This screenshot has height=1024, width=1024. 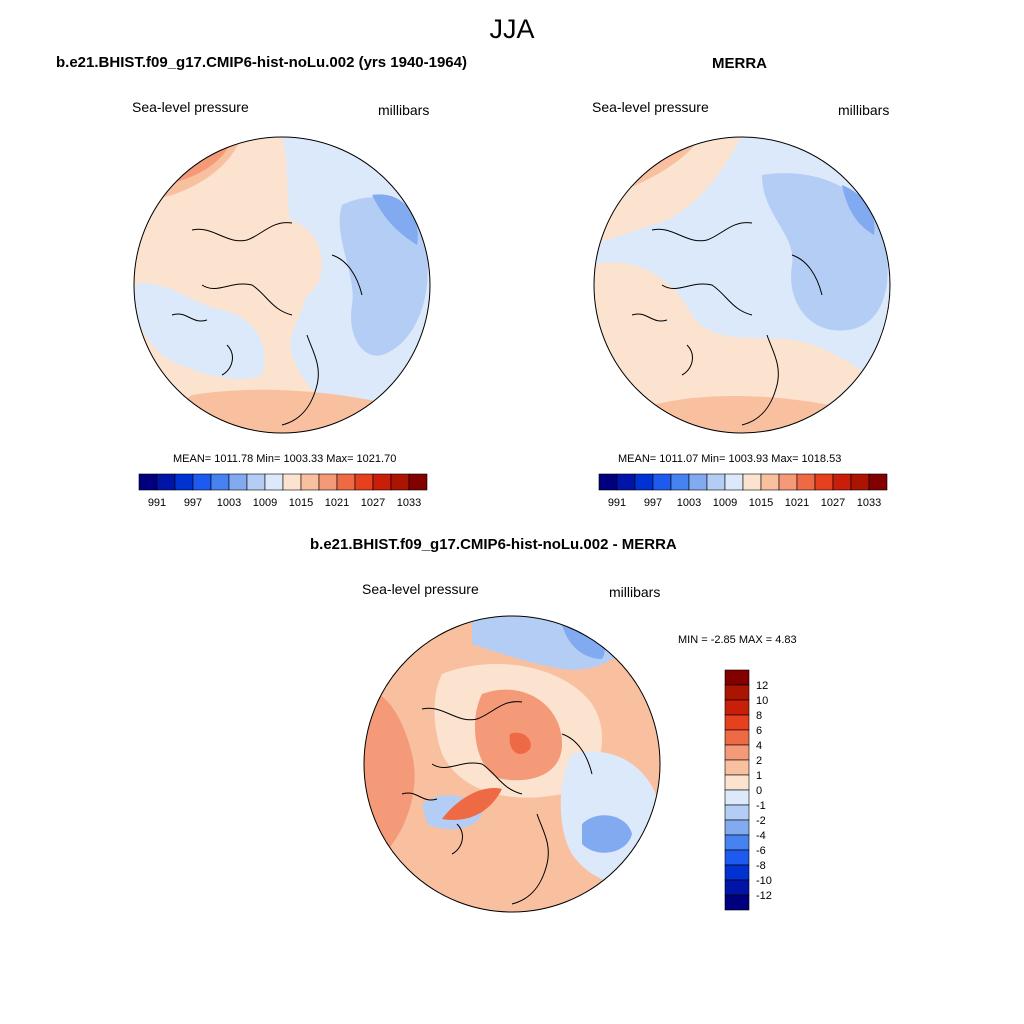 I want to click on diff-red-pole-core, so click(x=520, y=743).